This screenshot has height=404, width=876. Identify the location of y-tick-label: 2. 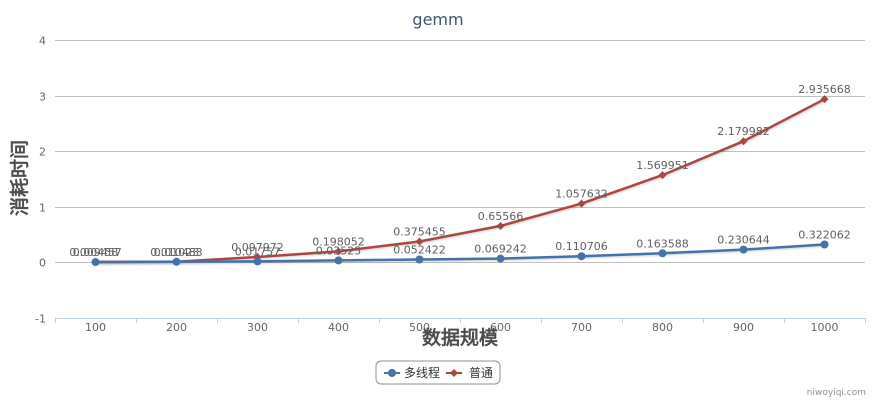
(42, 152).